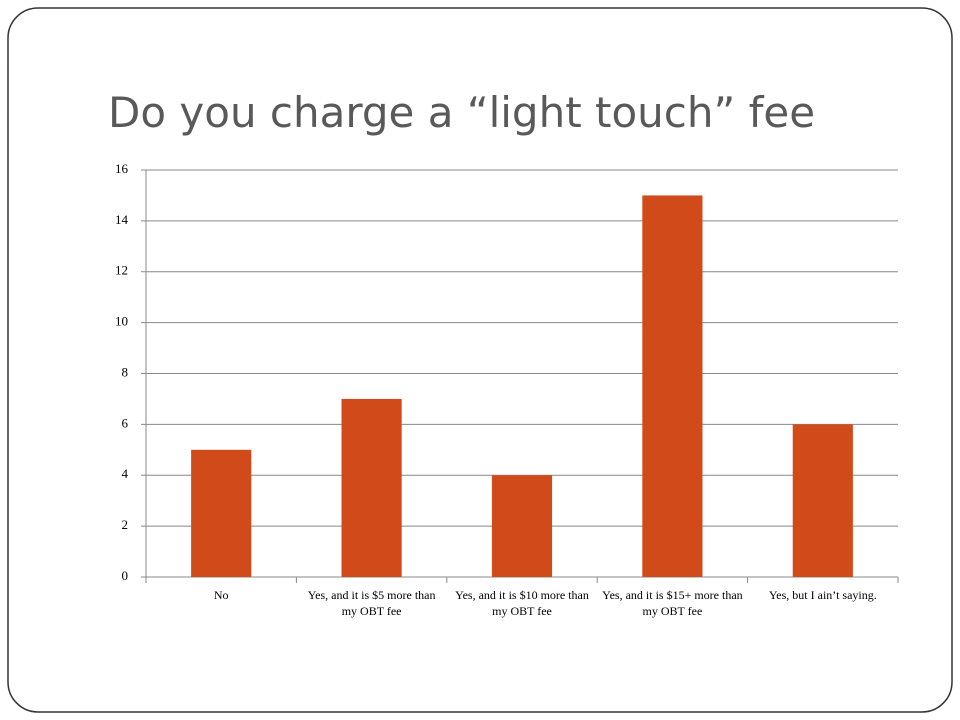 This screenshot has width=960, height=720. What do you see at coordinates (522, 603) in the screenshot?
I see `x-tick-label: Yes, and it is $10 more than my OBT fee` at bounding box center [522, 603].